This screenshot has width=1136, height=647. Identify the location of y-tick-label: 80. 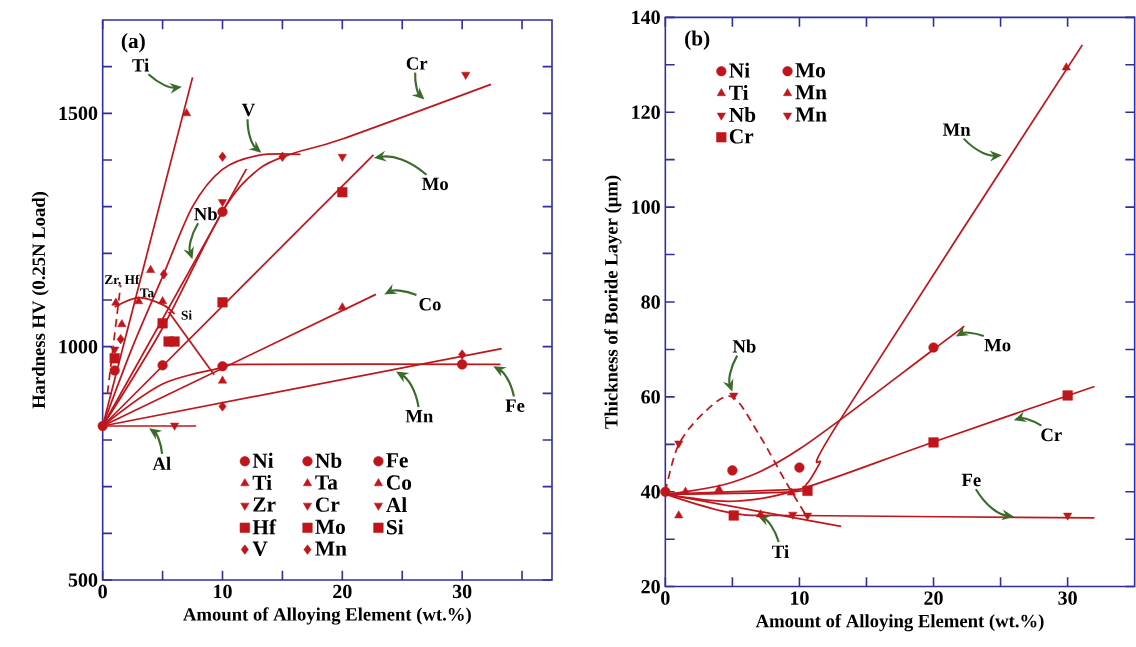
(650, 302).